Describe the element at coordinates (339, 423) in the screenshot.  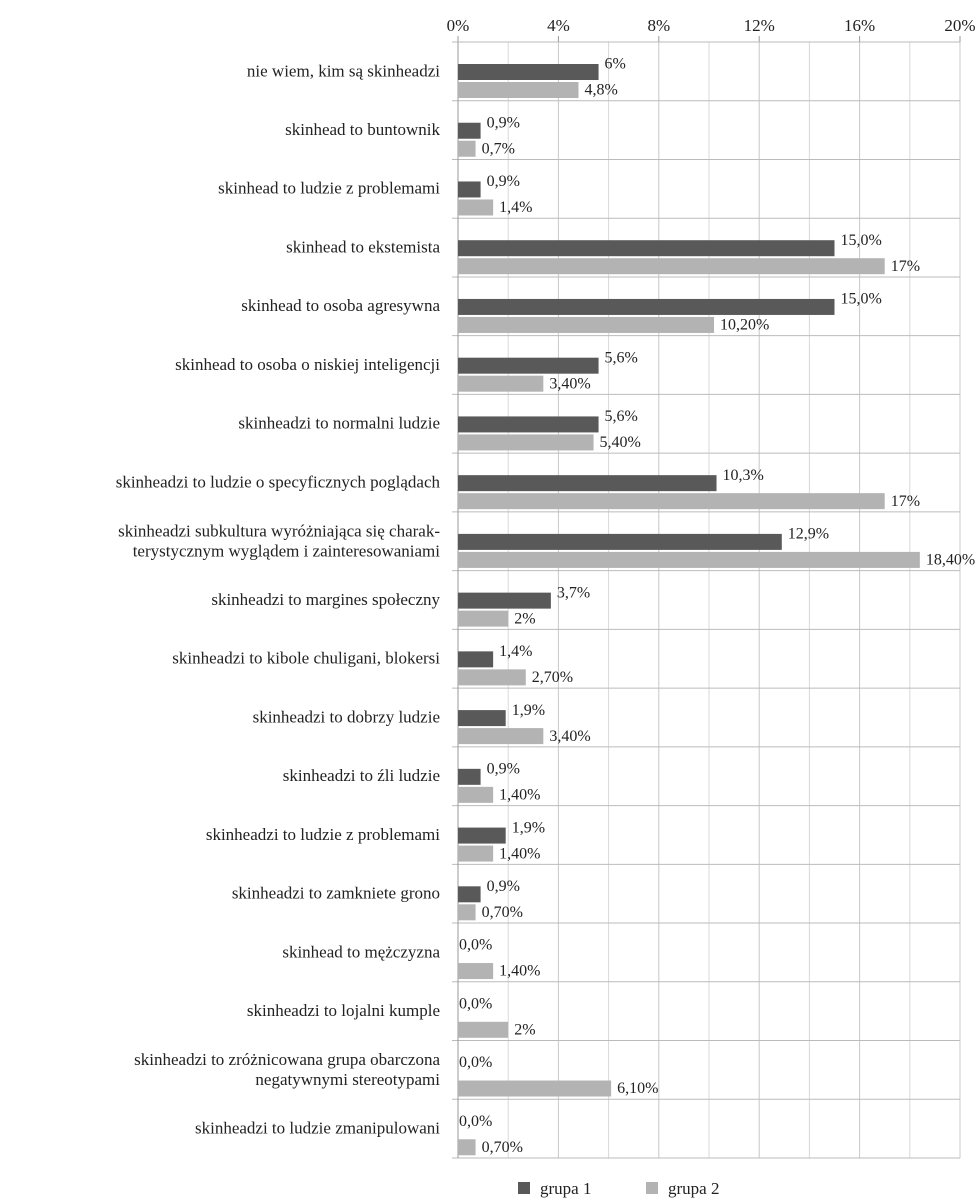
I see `y-tick-label: skinheadzi to normalni ludzie` at that location.